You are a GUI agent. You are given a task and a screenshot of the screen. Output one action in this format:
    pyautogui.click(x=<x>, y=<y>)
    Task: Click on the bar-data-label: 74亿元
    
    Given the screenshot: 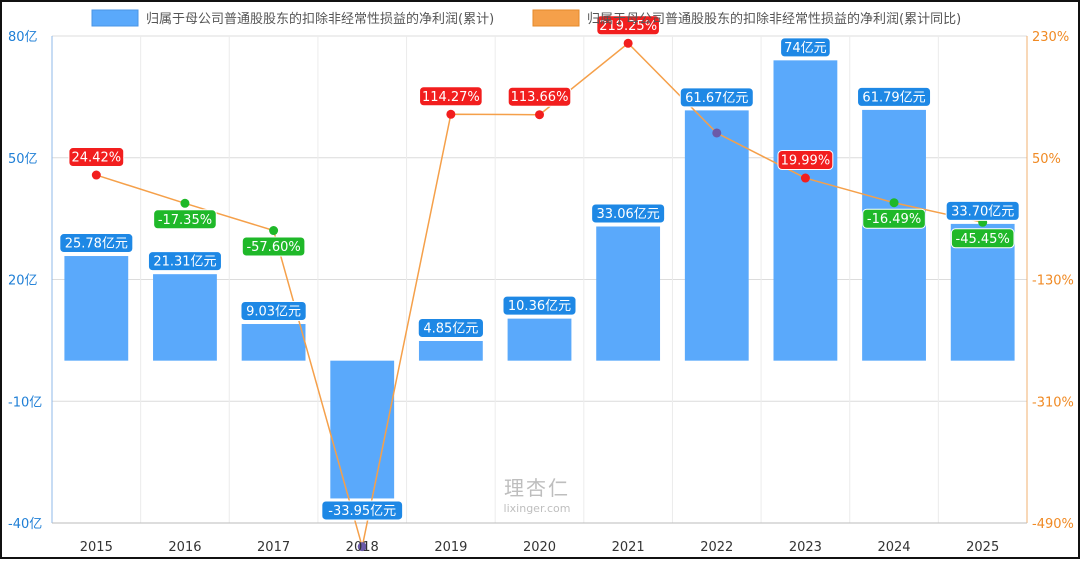 What is the action you would take?
    pyautogui.click(x=805, y=48)
    